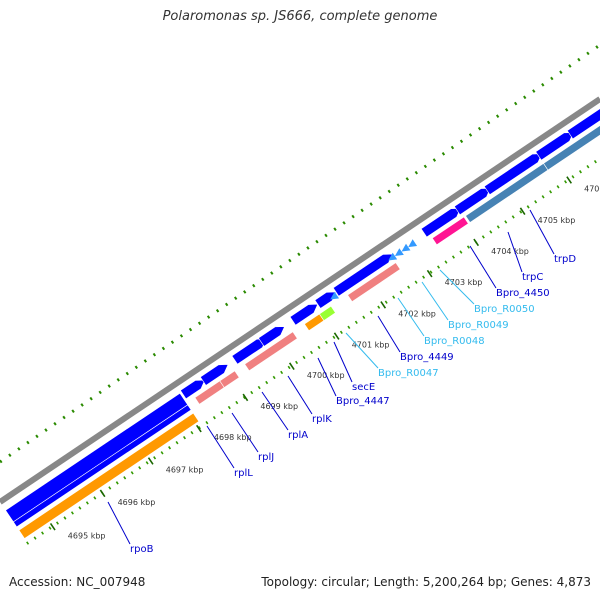  What do you see at coordinates (229, 379) in the screenshot?
I see `cds-rplJ` at bounding box center [229, 379].